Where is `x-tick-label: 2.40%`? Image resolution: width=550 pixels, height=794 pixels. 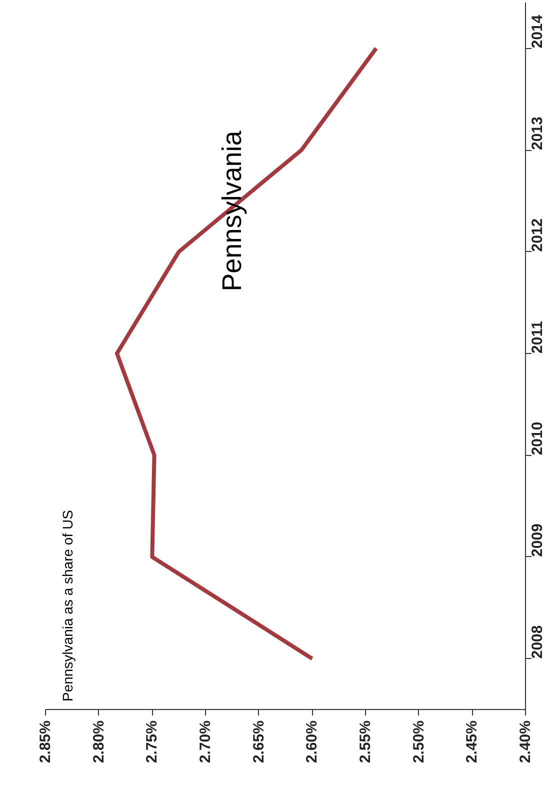 x-tick-label: 2.40% is located at coordinates (525, 742).